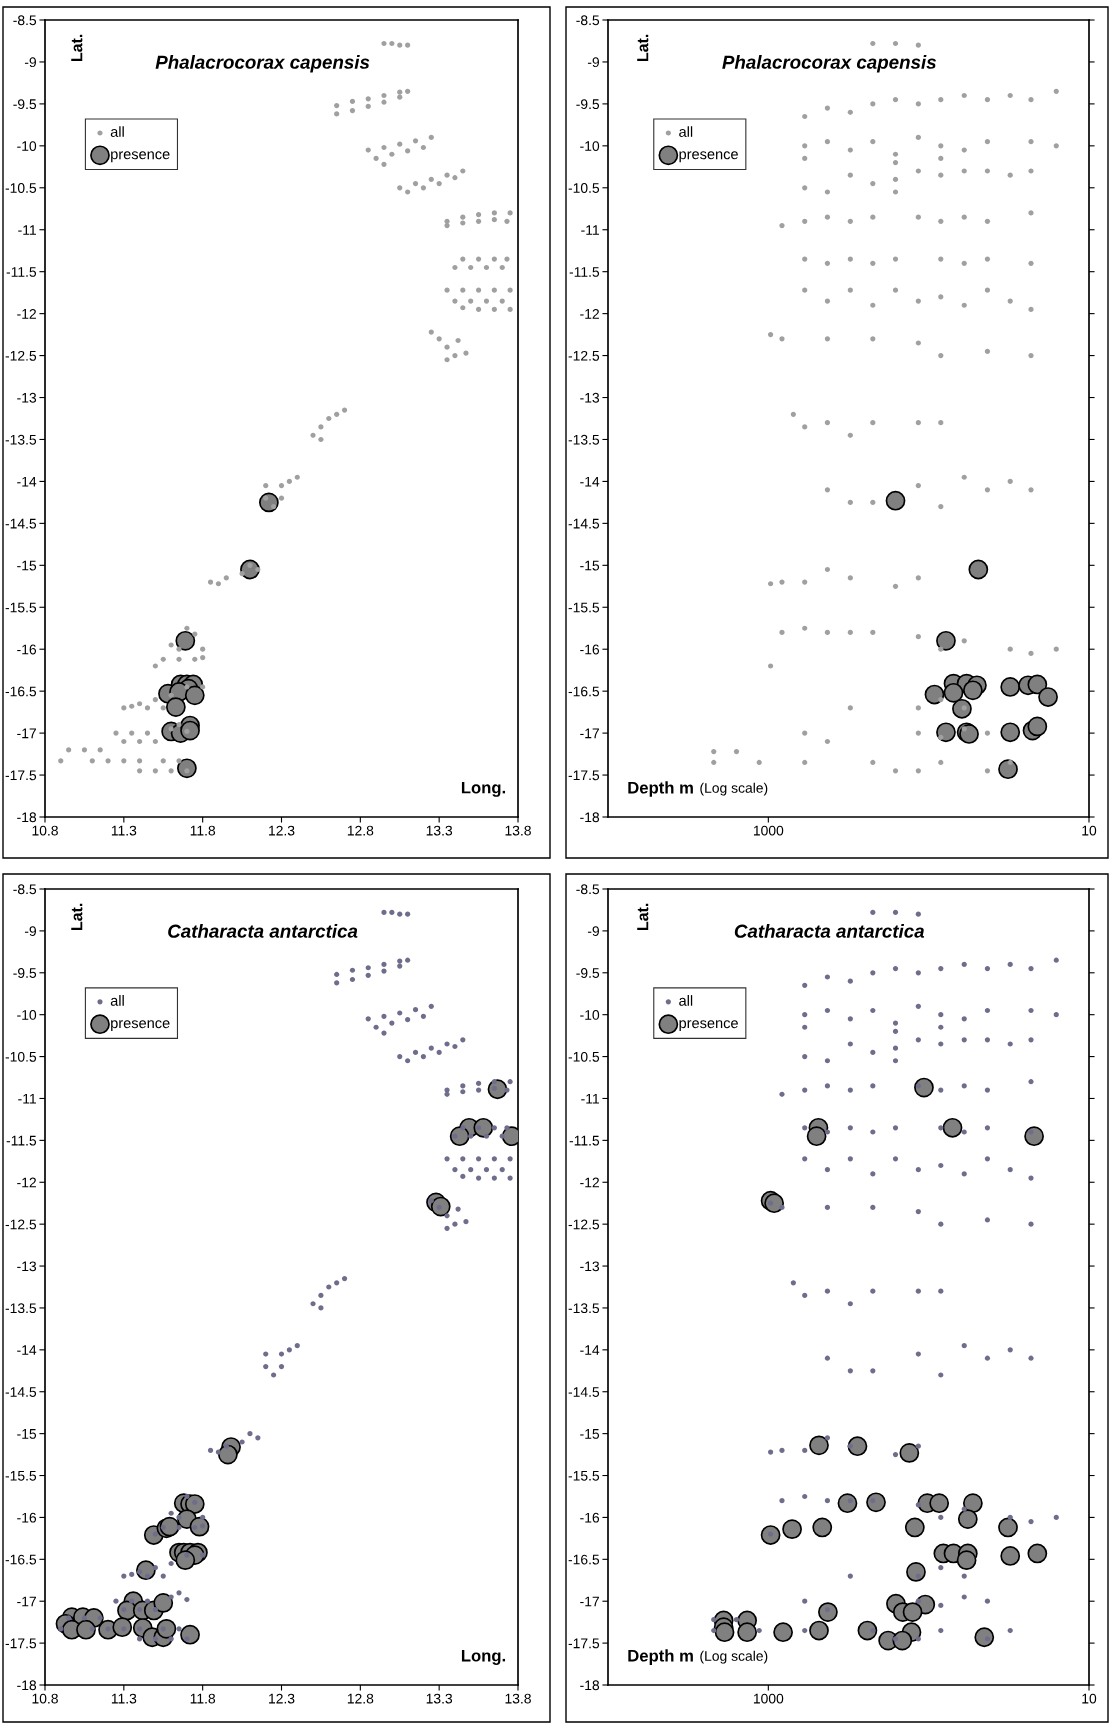  I want to click on x-axis-title: Depth m, so click(660, 789).